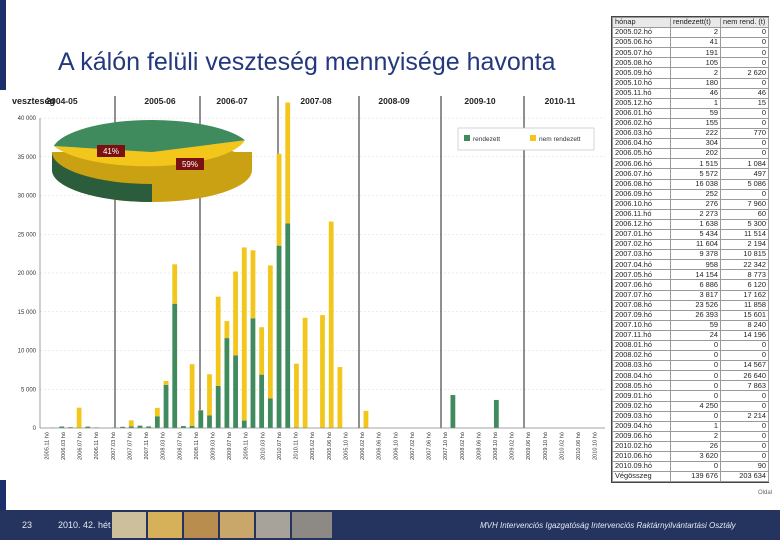 The width and height of the screenshot is (780, 540). I want to click on table-cell: 2005.07.hó, so click(641, 53).